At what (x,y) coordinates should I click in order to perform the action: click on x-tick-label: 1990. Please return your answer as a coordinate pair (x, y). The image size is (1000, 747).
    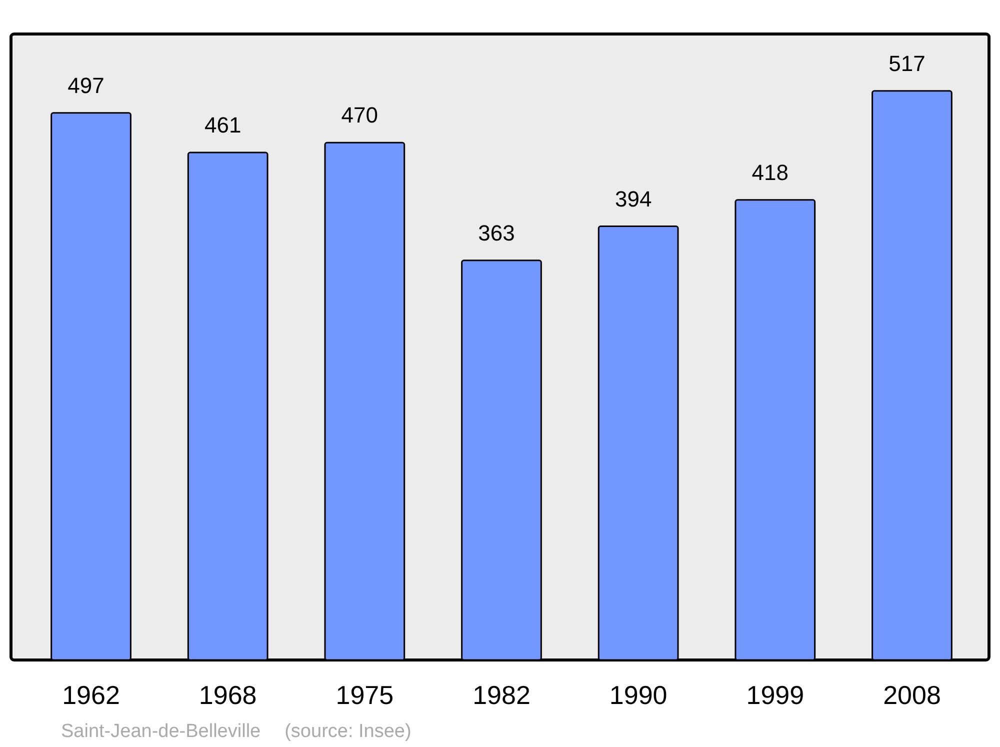
    Looking at the image, I should click on (638, 695).